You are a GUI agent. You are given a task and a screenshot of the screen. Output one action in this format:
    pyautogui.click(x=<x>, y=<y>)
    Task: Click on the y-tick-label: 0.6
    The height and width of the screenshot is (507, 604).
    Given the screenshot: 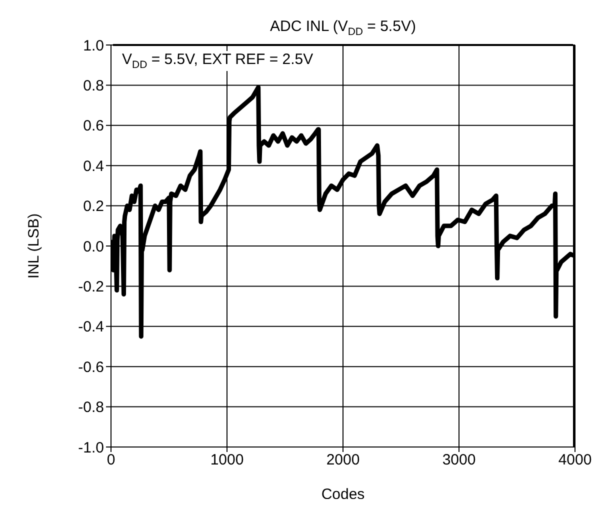 What is the action you would take?
    pyautogui.click(x=93, y=126)
    